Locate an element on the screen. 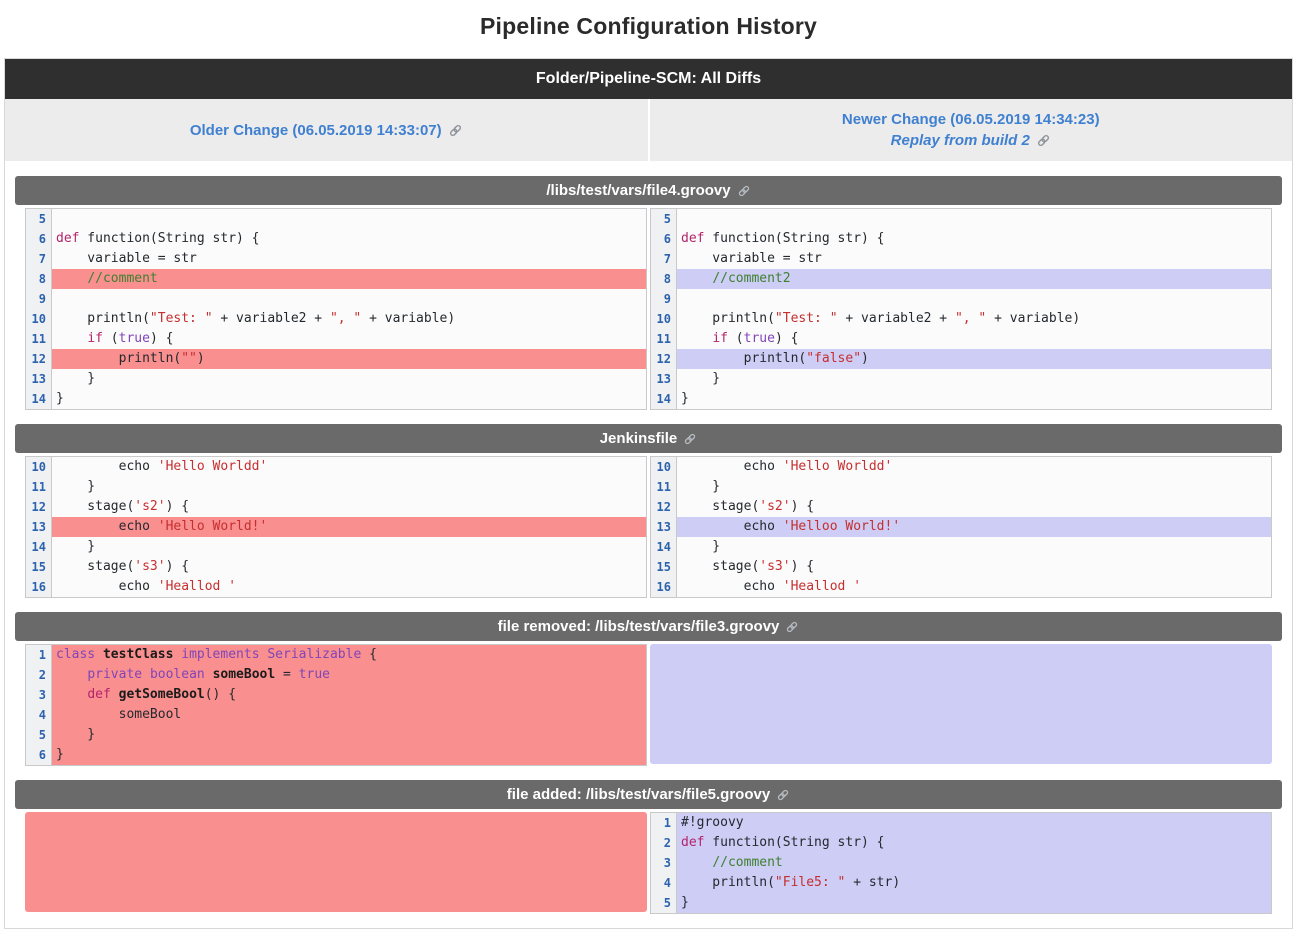 Image resolution: width=1297 pixels, height=937 pixels. code-row: 16 echo 'Heallod ' is located at coordinates (336, 587).